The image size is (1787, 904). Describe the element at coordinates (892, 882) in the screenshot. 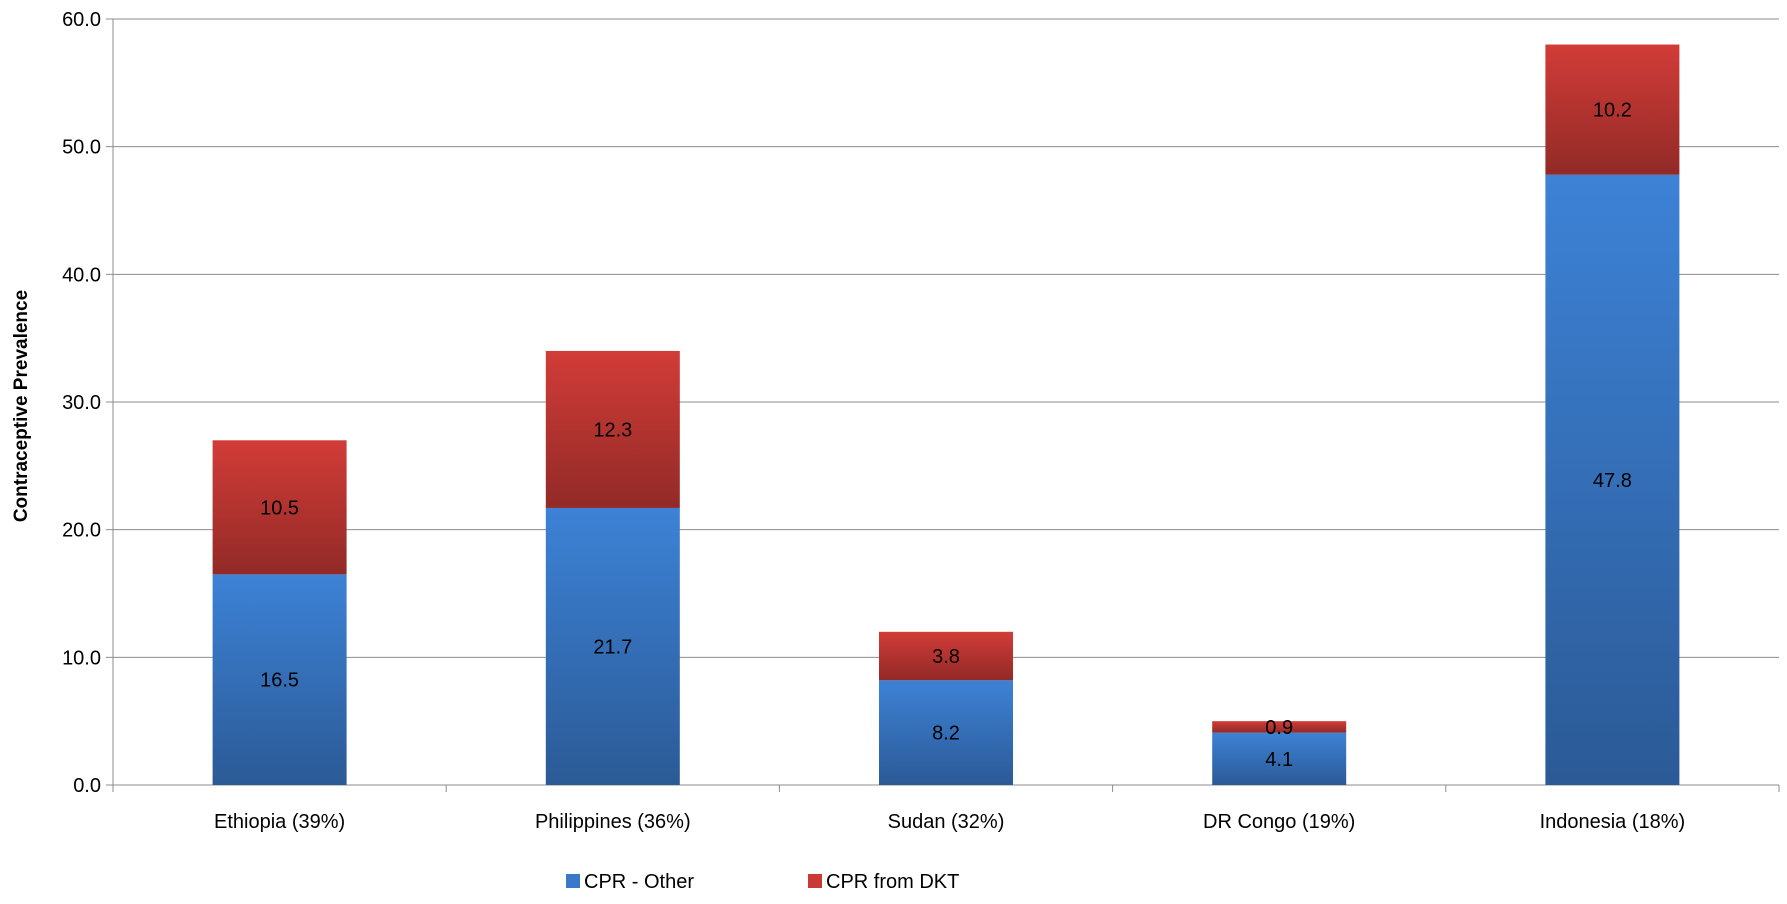

I see `legend-label: CPR from DKT` at that location.